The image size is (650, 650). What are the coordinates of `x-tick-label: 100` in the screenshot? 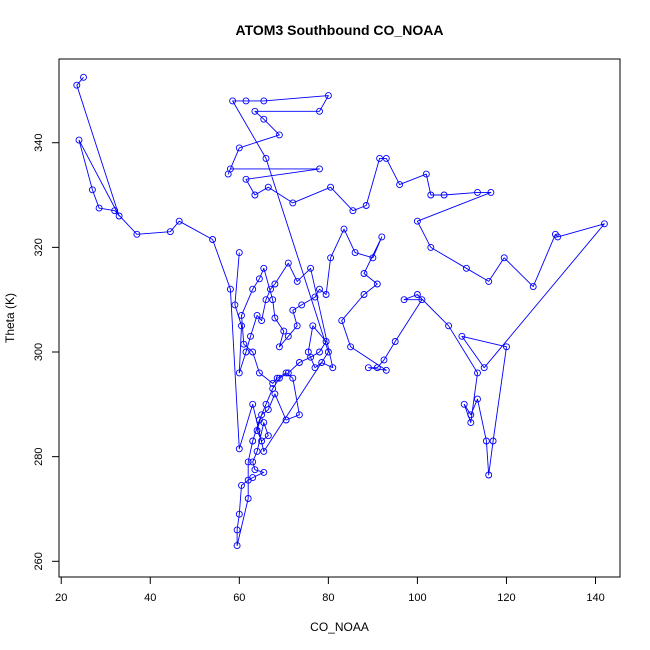 It's located at (417, 598).